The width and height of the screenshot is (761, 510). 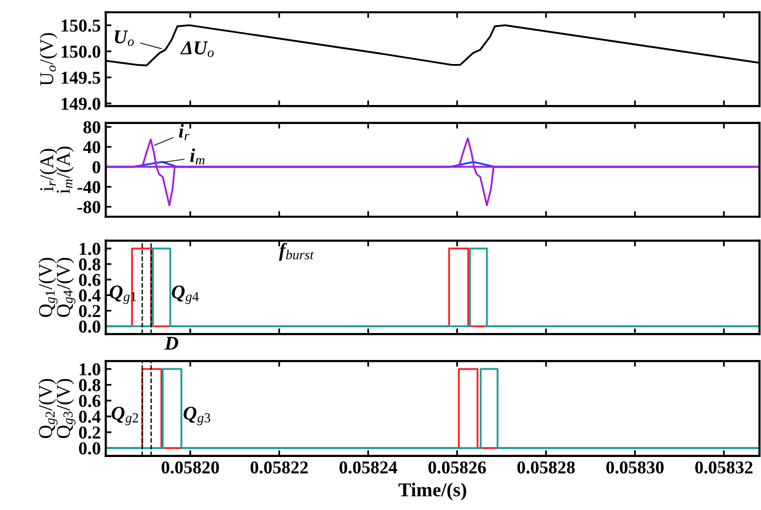 What do you see at coordinates (197, 416) in the screenshot?
I see `annotation: Q$_{g3}$` at bounding box center [197, 416].